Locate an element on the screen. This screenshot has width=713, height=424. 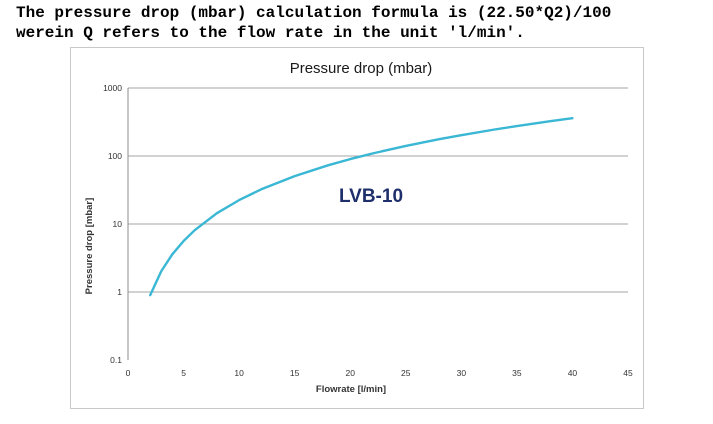
x-tick-label-7: 35 is located at coordinates (517, 373).